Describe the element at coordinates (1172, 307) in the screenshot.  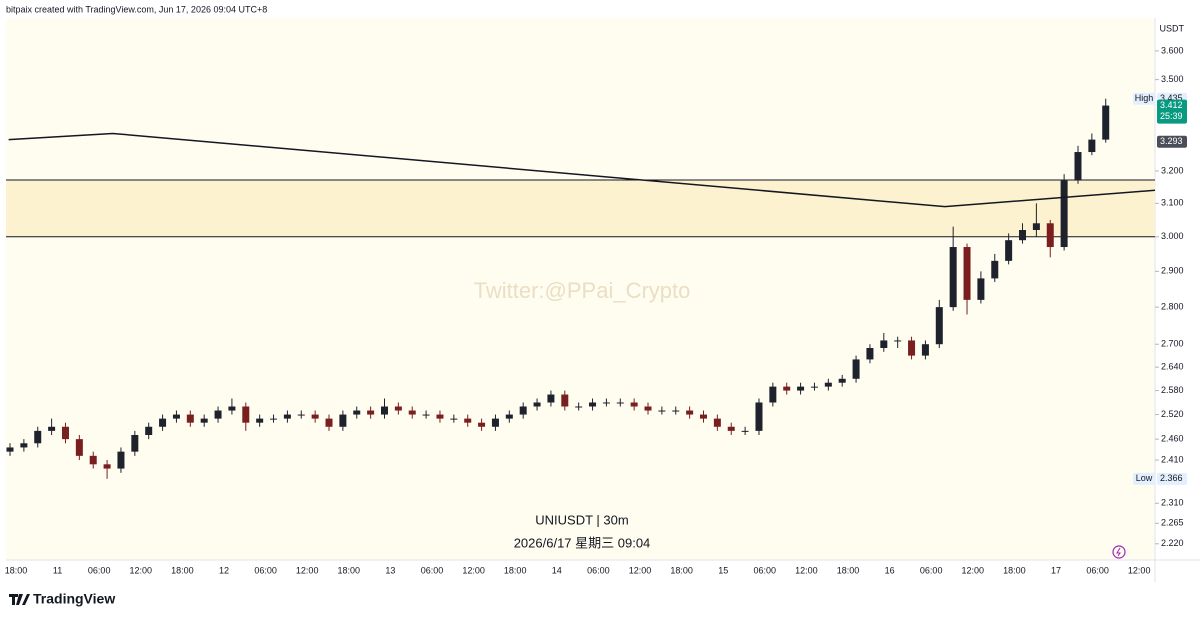
I see `y-tick-label: 2.800` at that location.